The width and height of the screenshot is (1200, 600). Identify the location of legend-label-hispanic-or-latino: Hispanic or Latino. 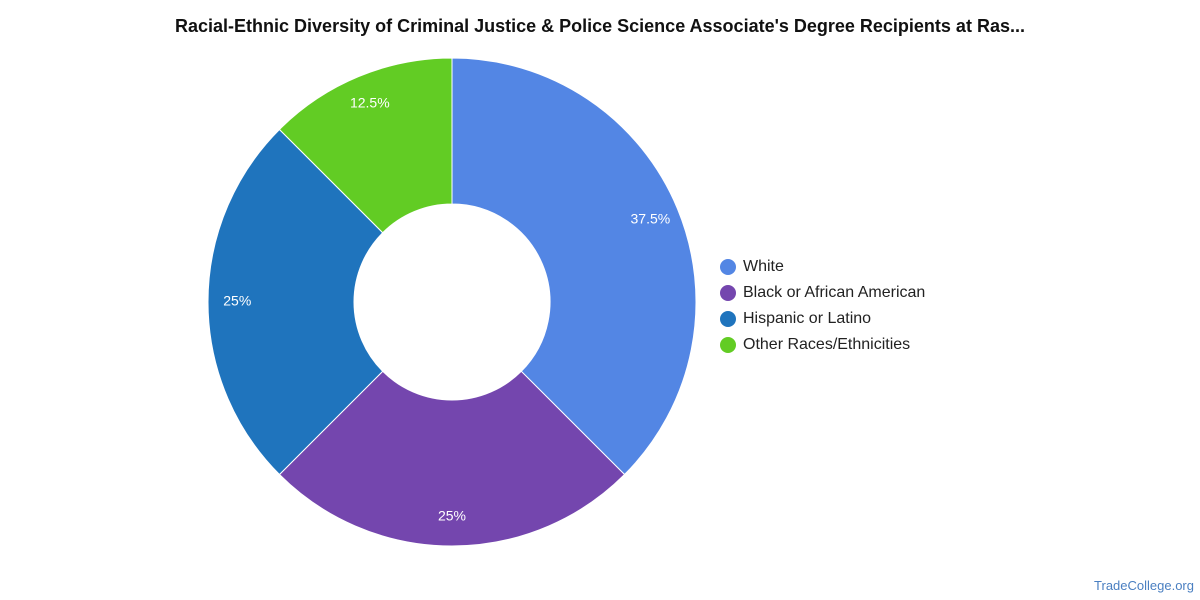
(807, 318).